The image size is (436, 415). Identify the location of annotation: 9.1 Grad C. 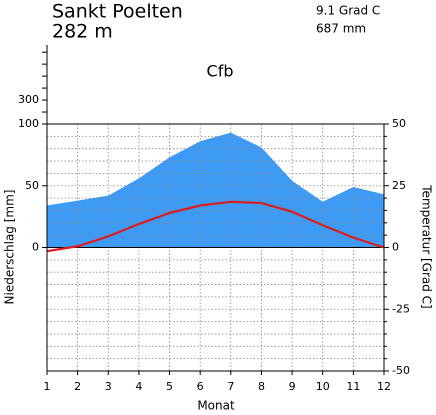
(348, 11).